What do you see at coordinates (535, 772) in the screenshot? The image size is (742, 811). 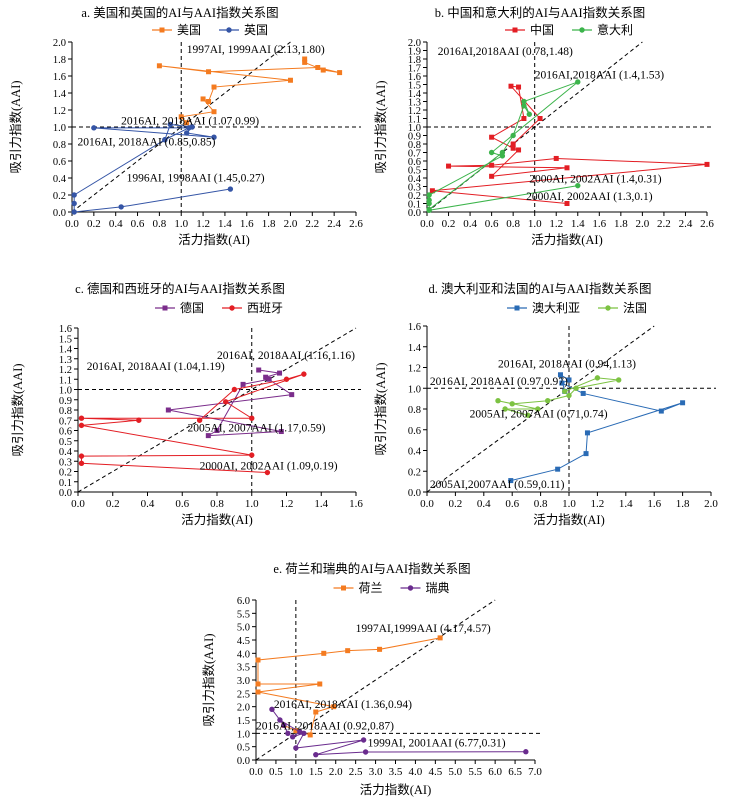 I see `x-tick-label: 7.0` at bounding box center [535, 772].